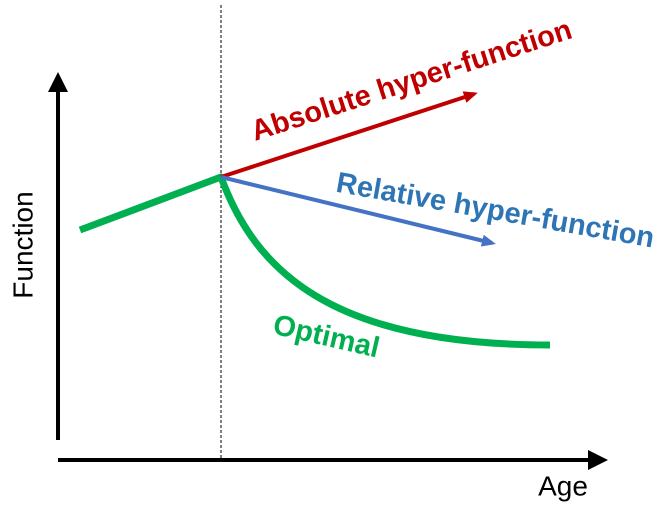  Describe the element at coordinates (22, 244) in the screenshot. I see `y-axis-label: Function` at that location.